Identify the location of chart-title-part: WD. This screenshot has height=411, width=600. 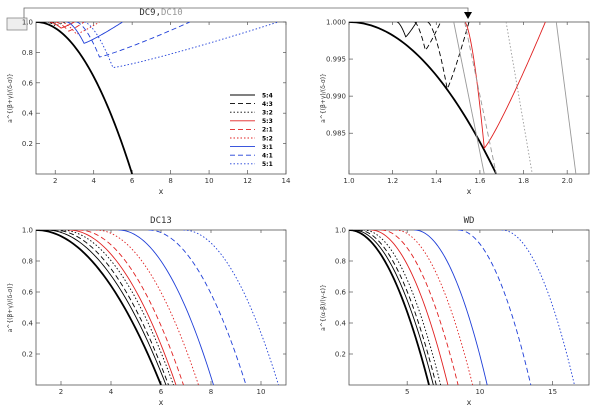
(469, 221).